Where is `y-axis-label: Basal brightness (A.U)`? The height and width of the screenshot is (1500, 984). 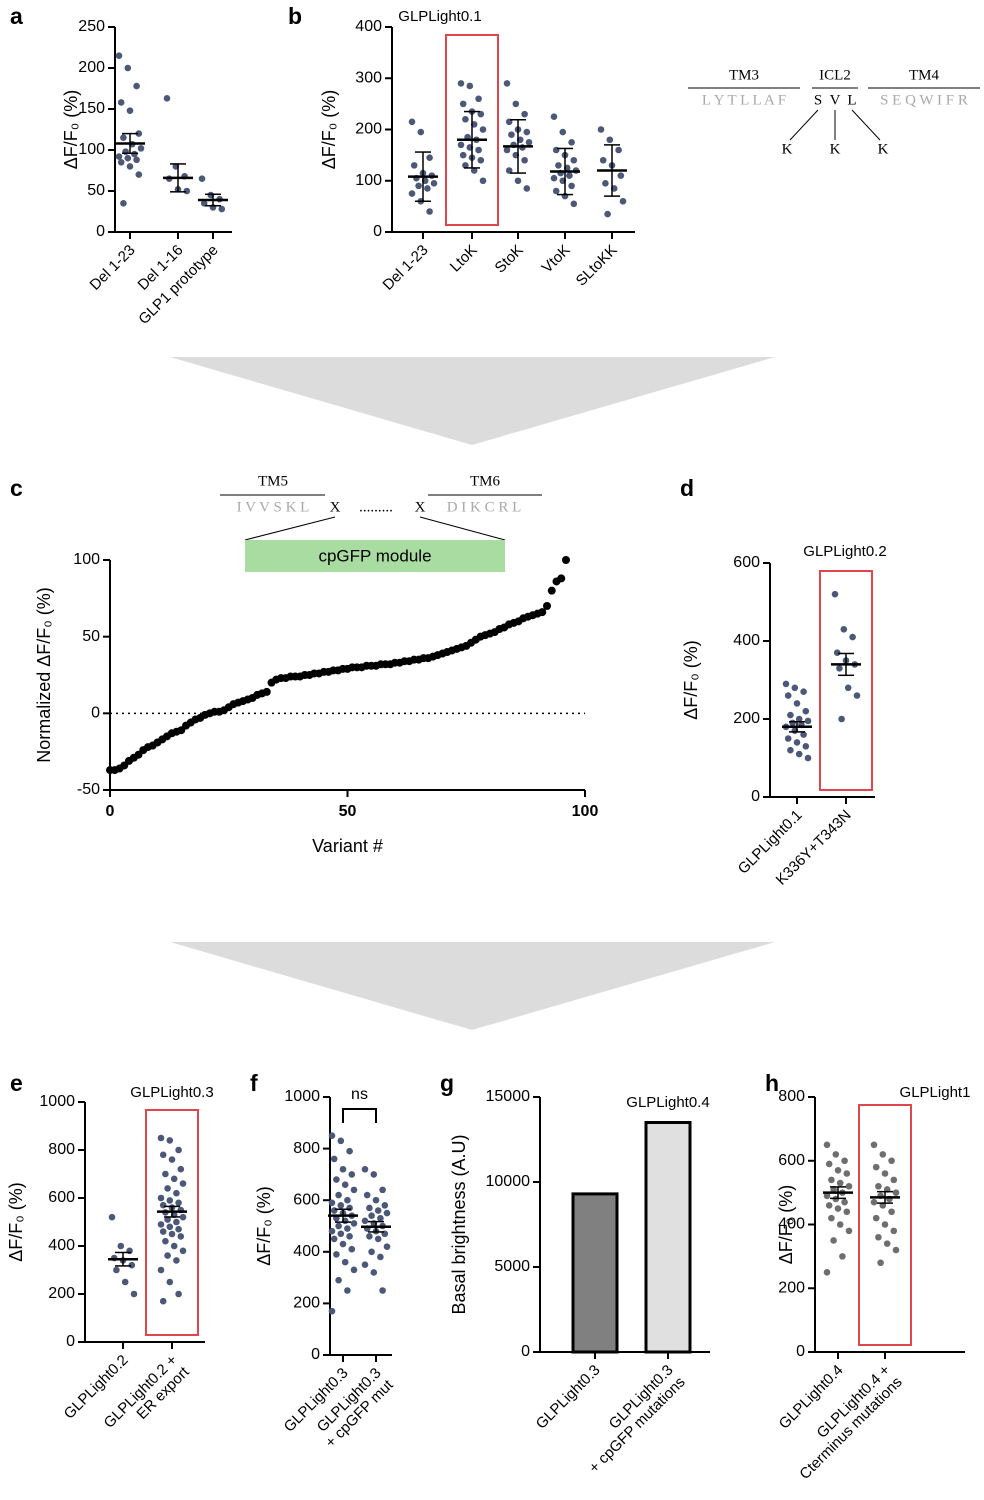
y-axis-label: Basal brightness (A.U) is located at coordinates (459, 1224).